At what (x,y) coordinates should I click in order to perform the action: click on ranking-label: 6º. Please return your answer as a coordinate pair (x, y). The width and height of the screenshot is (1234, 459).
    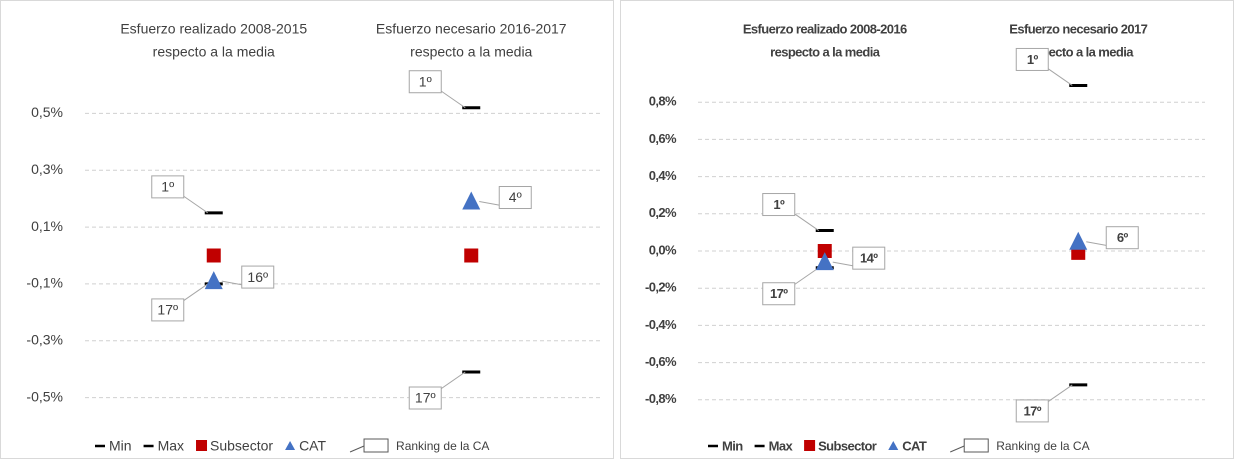
    Looking at the image, I should click on (1123, 237).